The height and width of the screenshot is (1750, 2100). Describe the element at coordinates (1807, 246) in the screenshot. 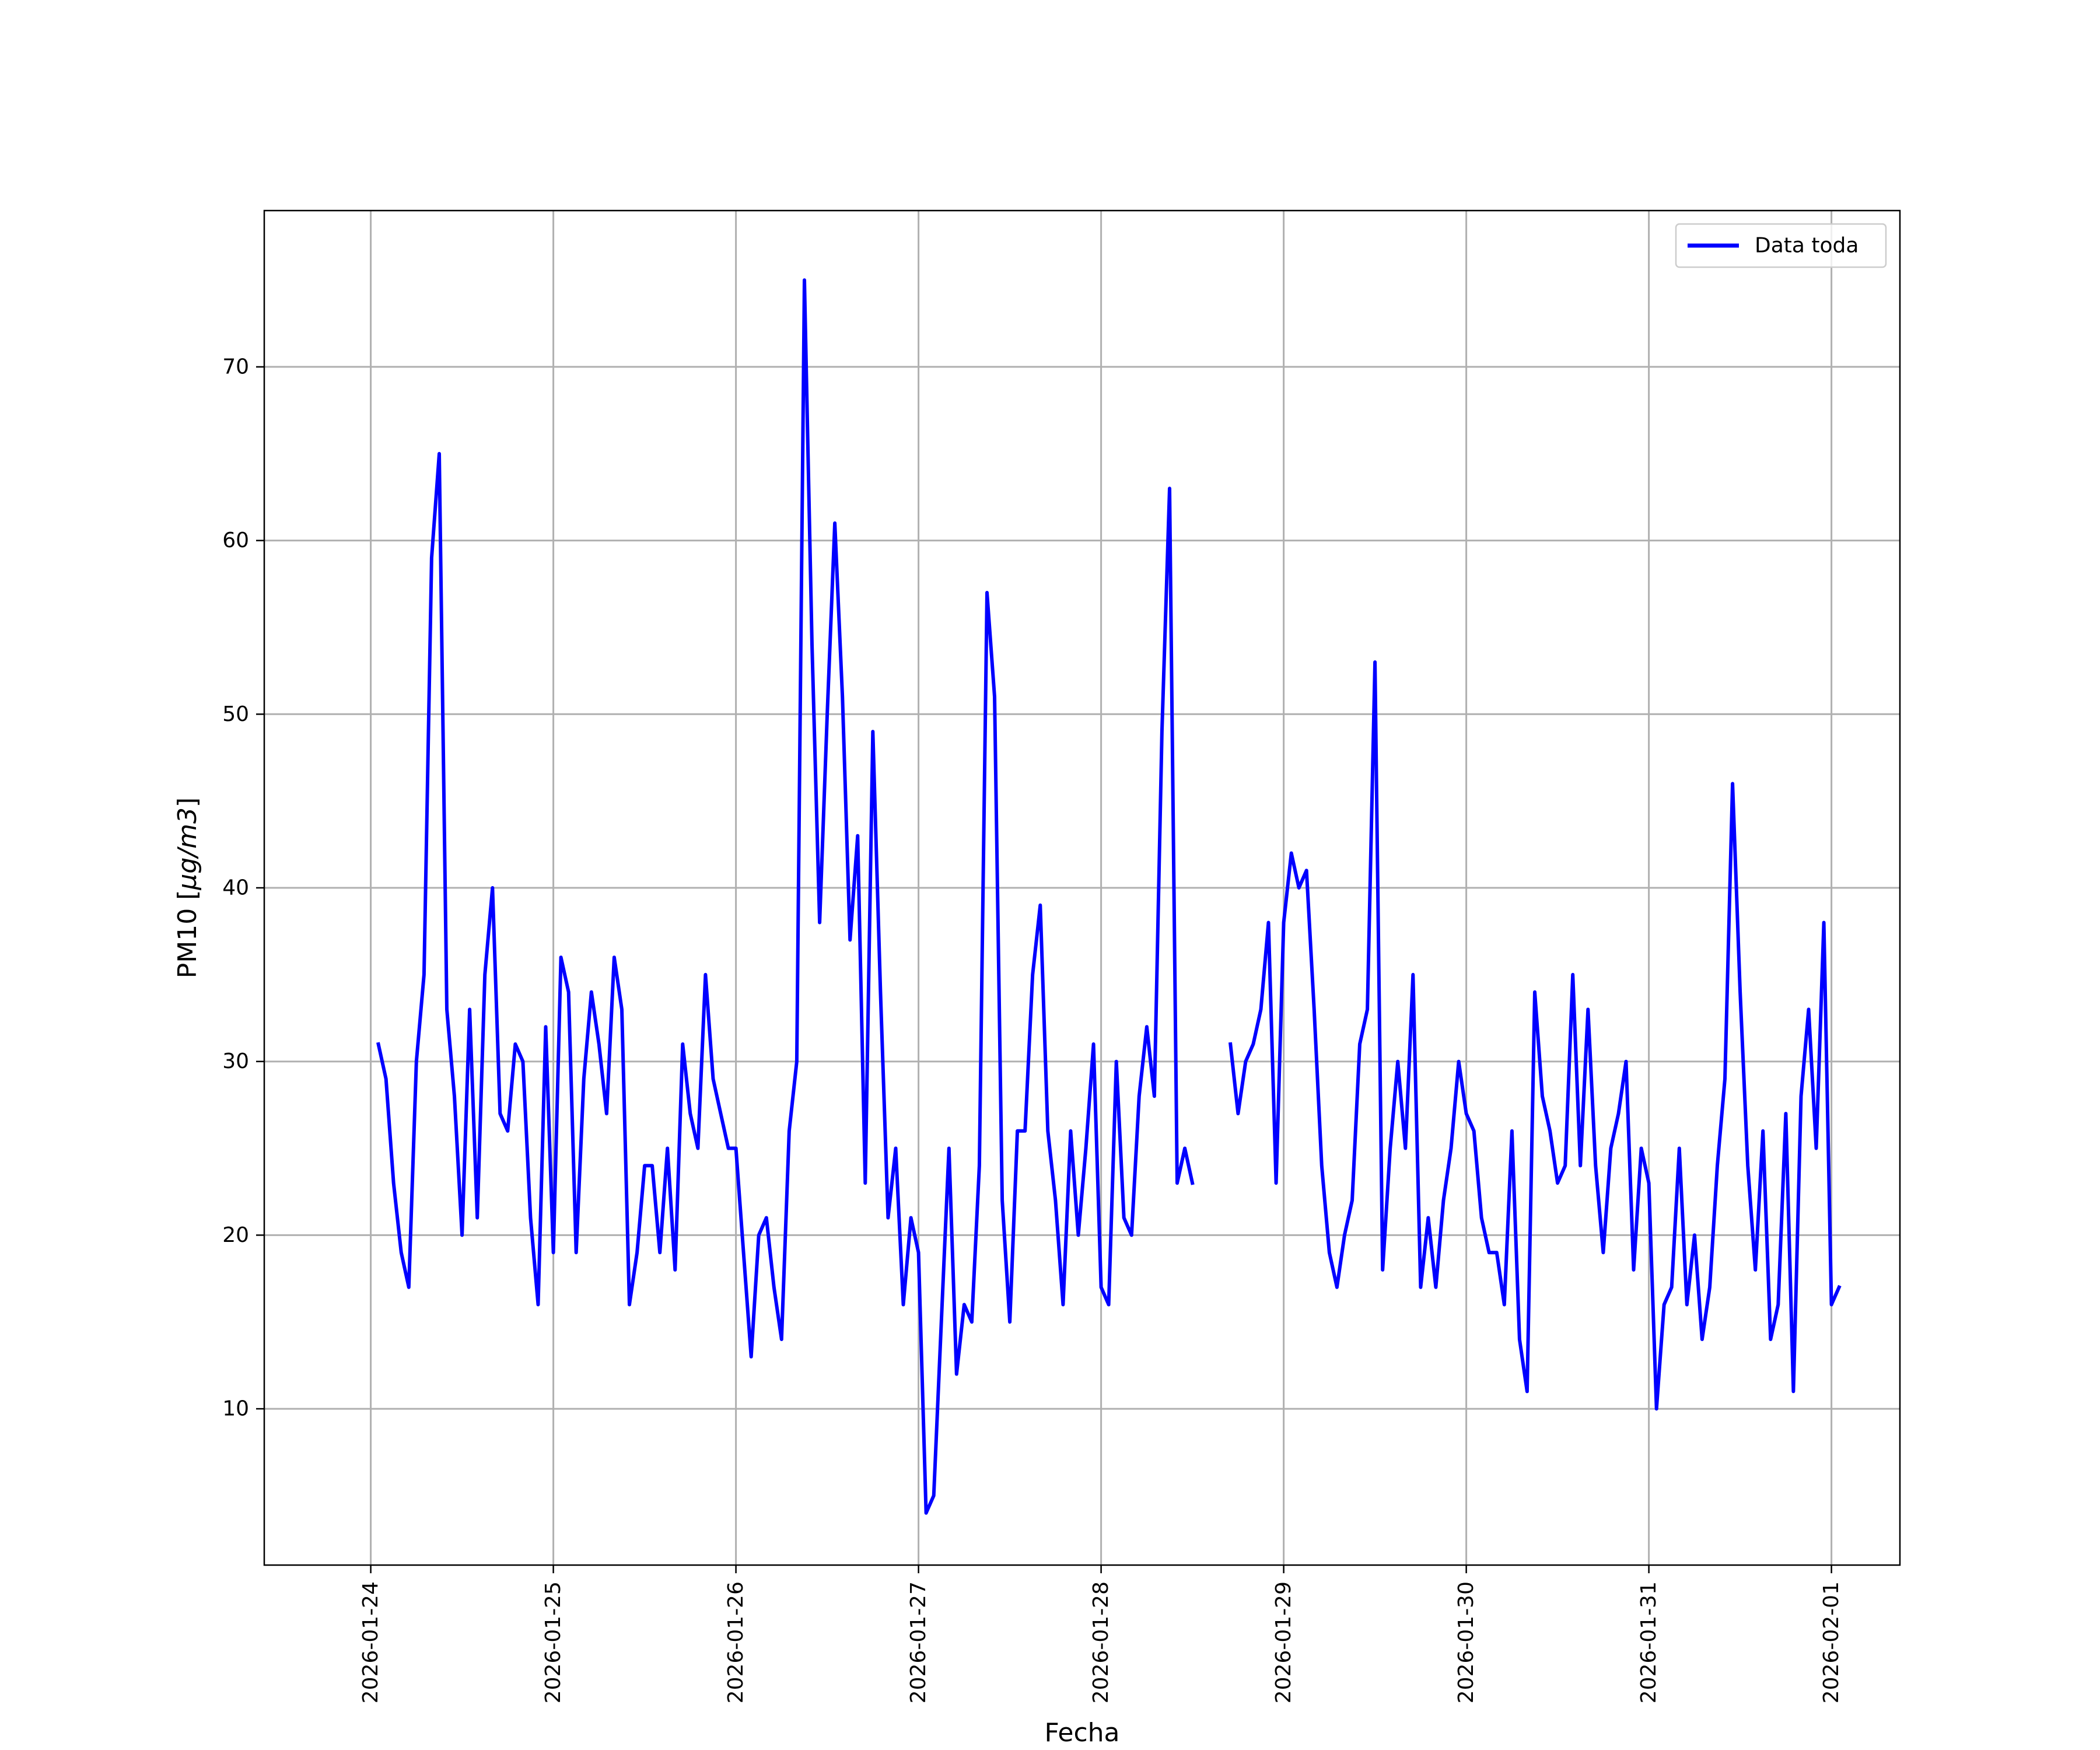

I see `legend-label: Data toda` at that location.